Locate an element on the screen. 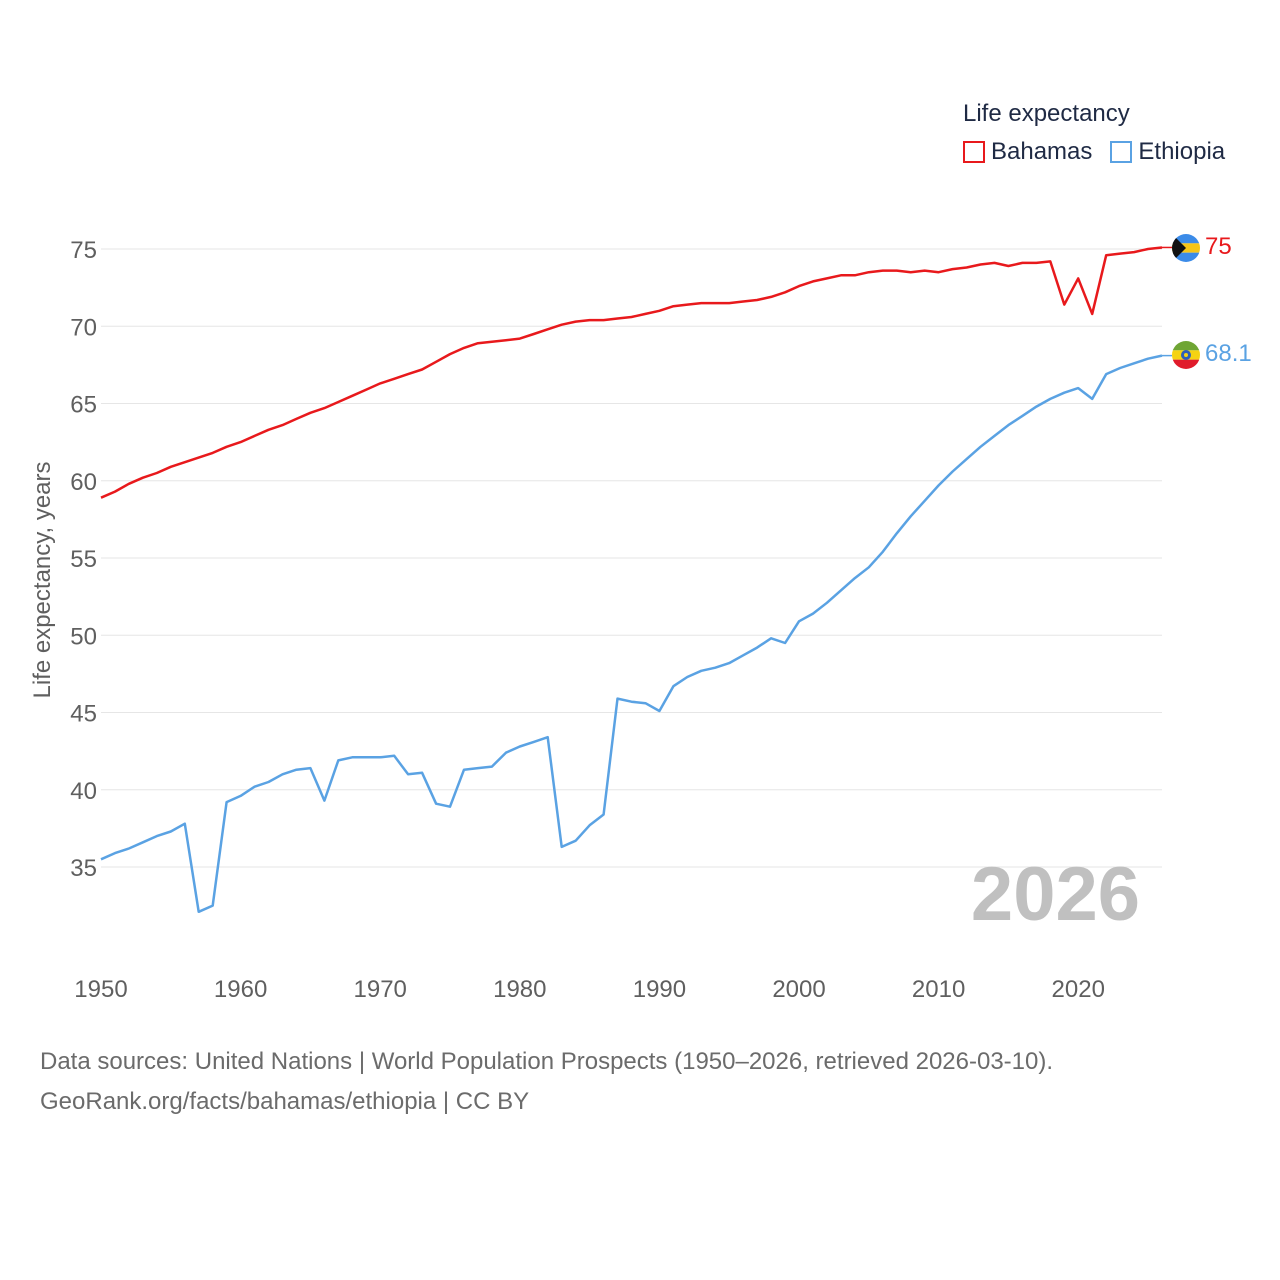  year-watermark: 2026 is located at coordinates (1055, 894).